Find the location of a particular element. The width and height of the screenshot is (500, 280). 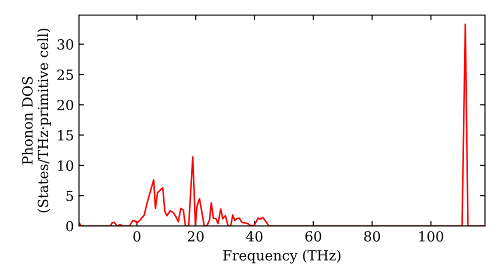

x-tick-label: 60 is located at coordinates (313, 236).